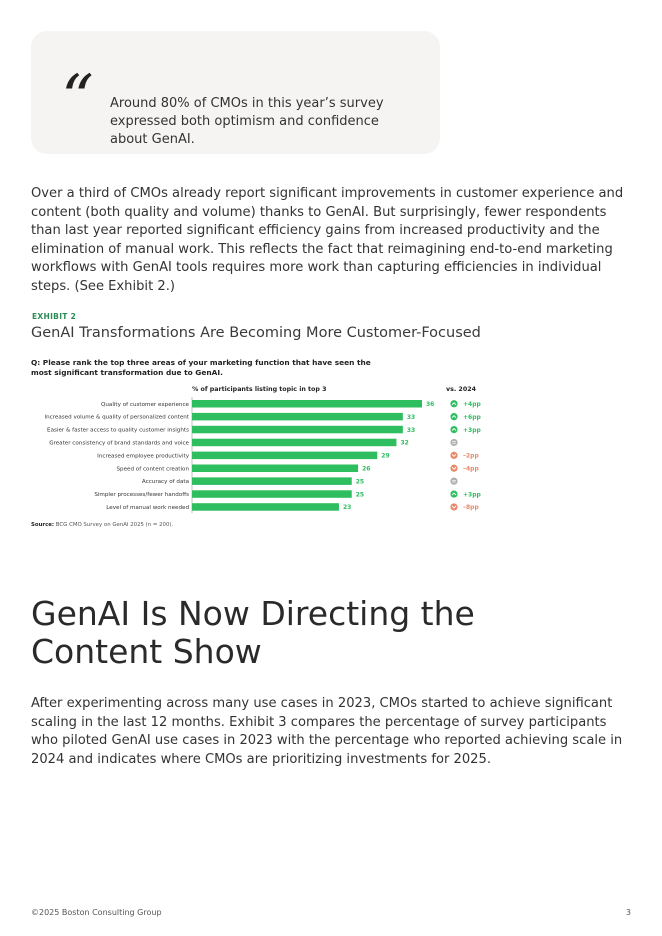 The height and width of the screenshot is (936, 662). Describe the element at coordinates (347, 507) in the screenshot. I see `data-label: 23` at that location.